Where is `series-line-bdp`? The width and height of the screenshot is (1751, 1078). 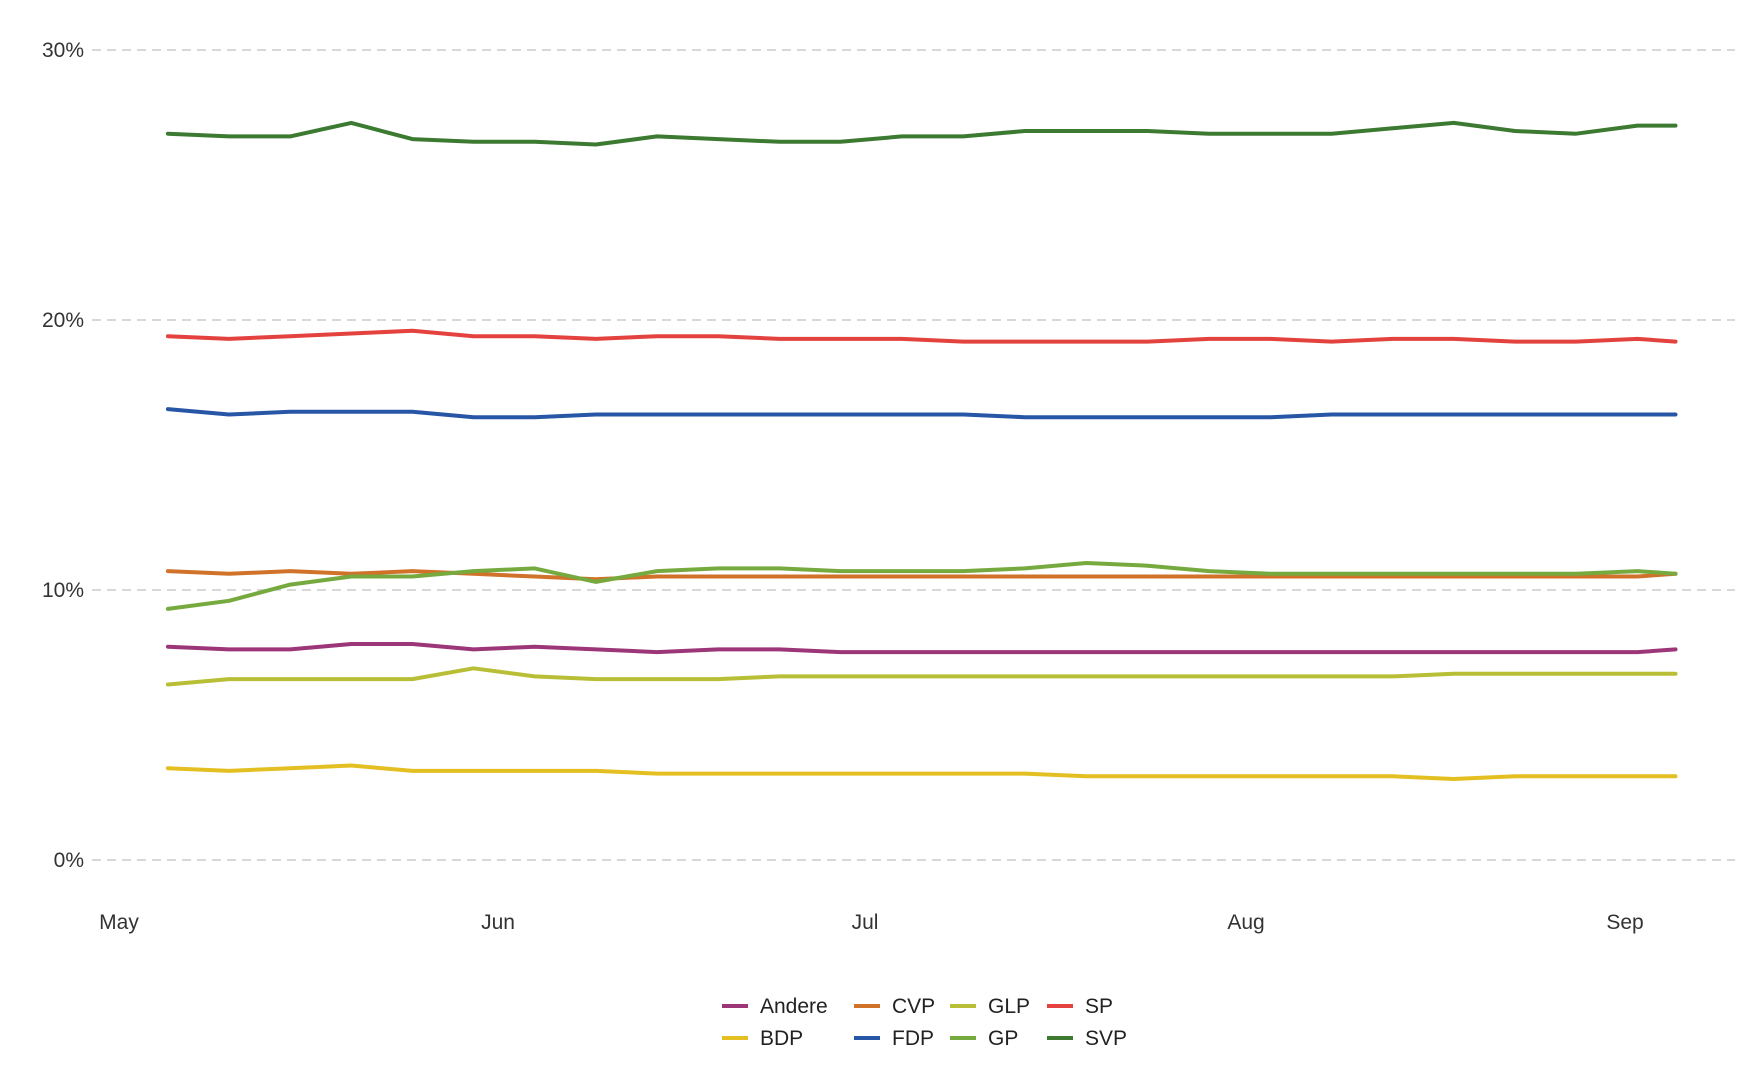
series-line-bdp is located at coordinates (921, 772).